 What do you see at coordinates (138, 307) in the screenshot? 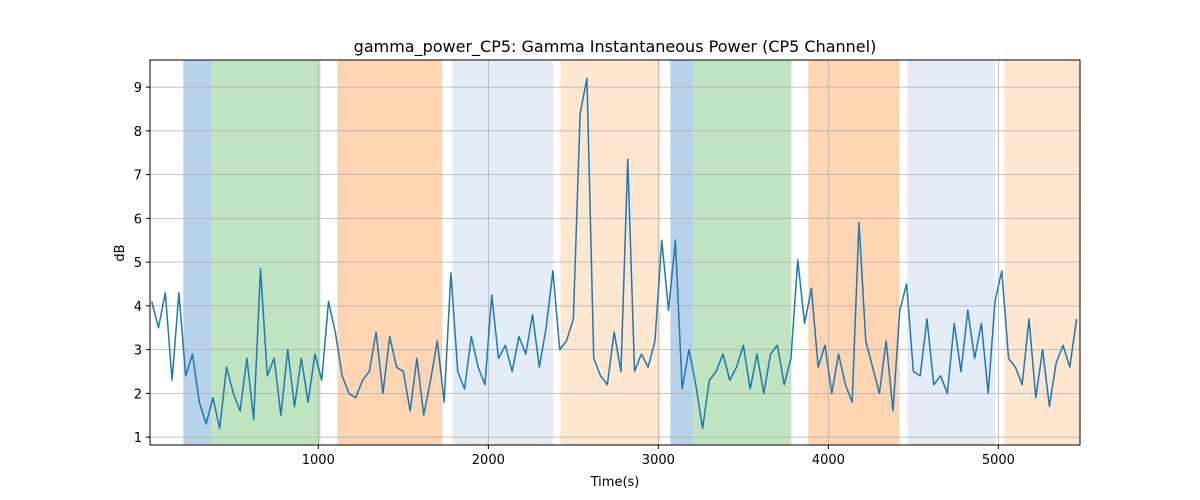
I see `y-tick-label: 4` at bounding box center [138, 307].